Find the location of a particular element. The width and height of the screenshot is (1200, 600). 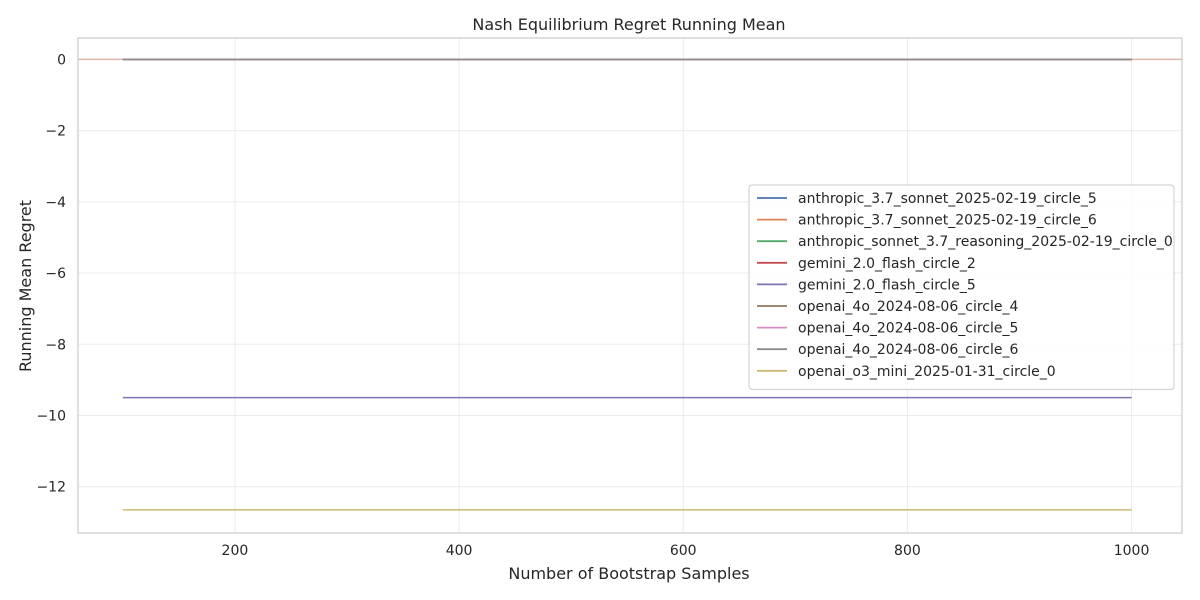

y-tick-label: −2 is located at coordinates (55, 132).